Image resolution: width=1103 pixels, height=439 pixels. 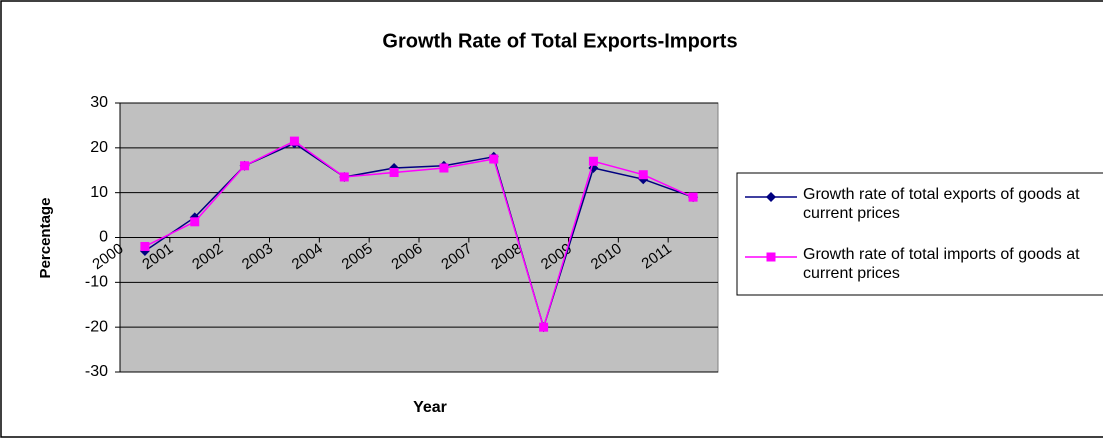 What do you see at coordinates (45, 238) in the screenshot?
I see `y-axis-label: Percentage` at bounding box center [45, 238].